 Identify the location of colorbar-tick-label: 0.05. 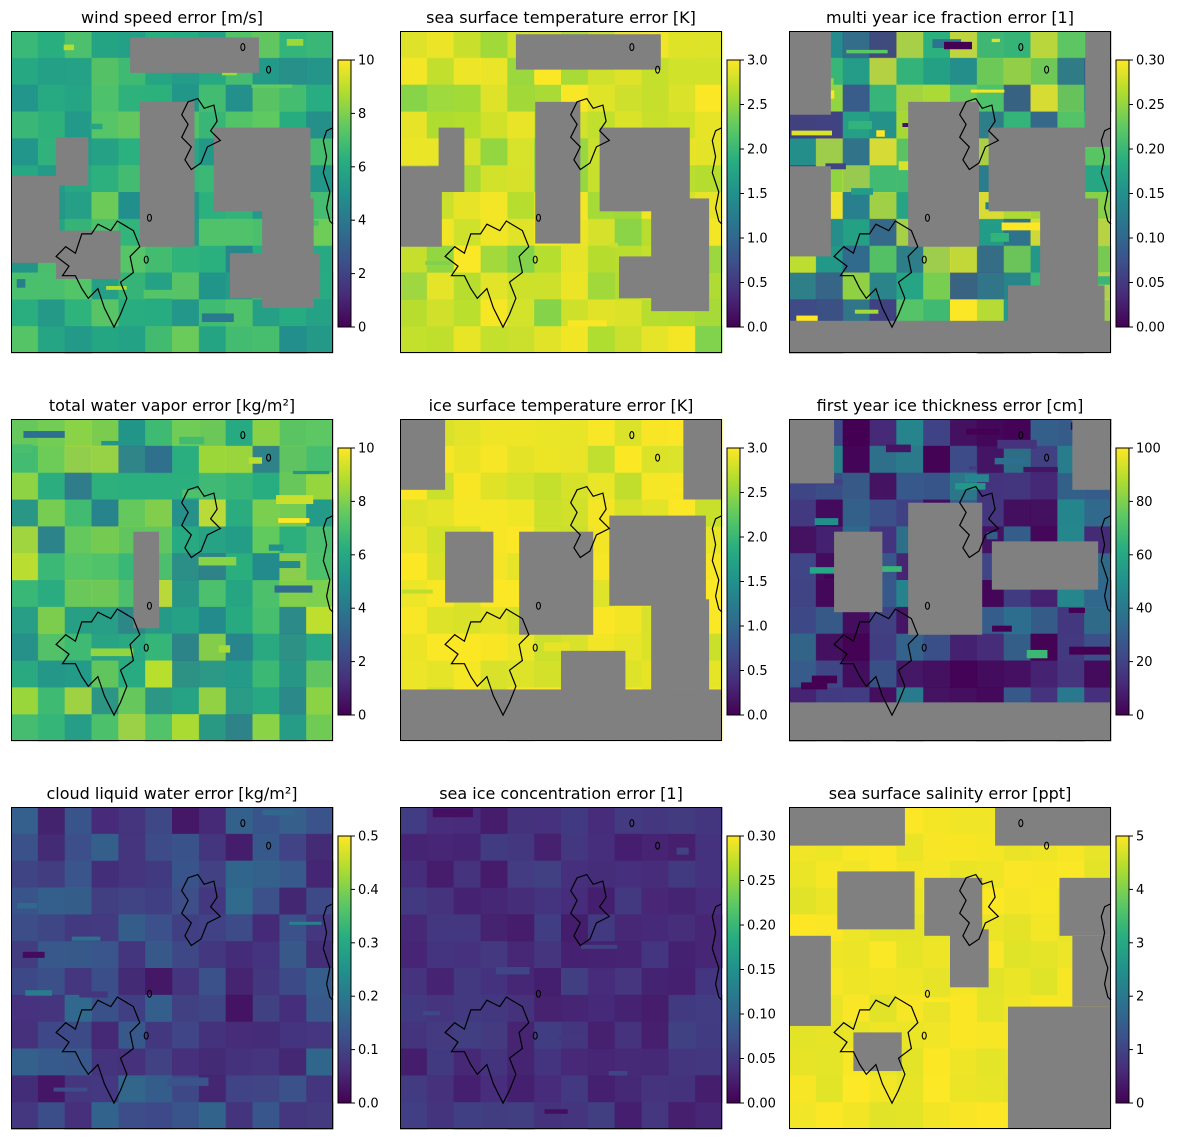
(1150, 283).